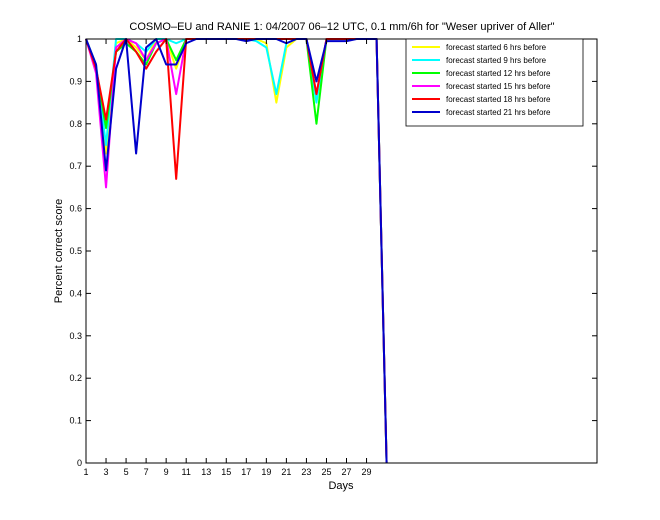  Describe the element at coordinates (59, 251) in the screenshot. I see `y-axis-label: Percent correct score` at that location.